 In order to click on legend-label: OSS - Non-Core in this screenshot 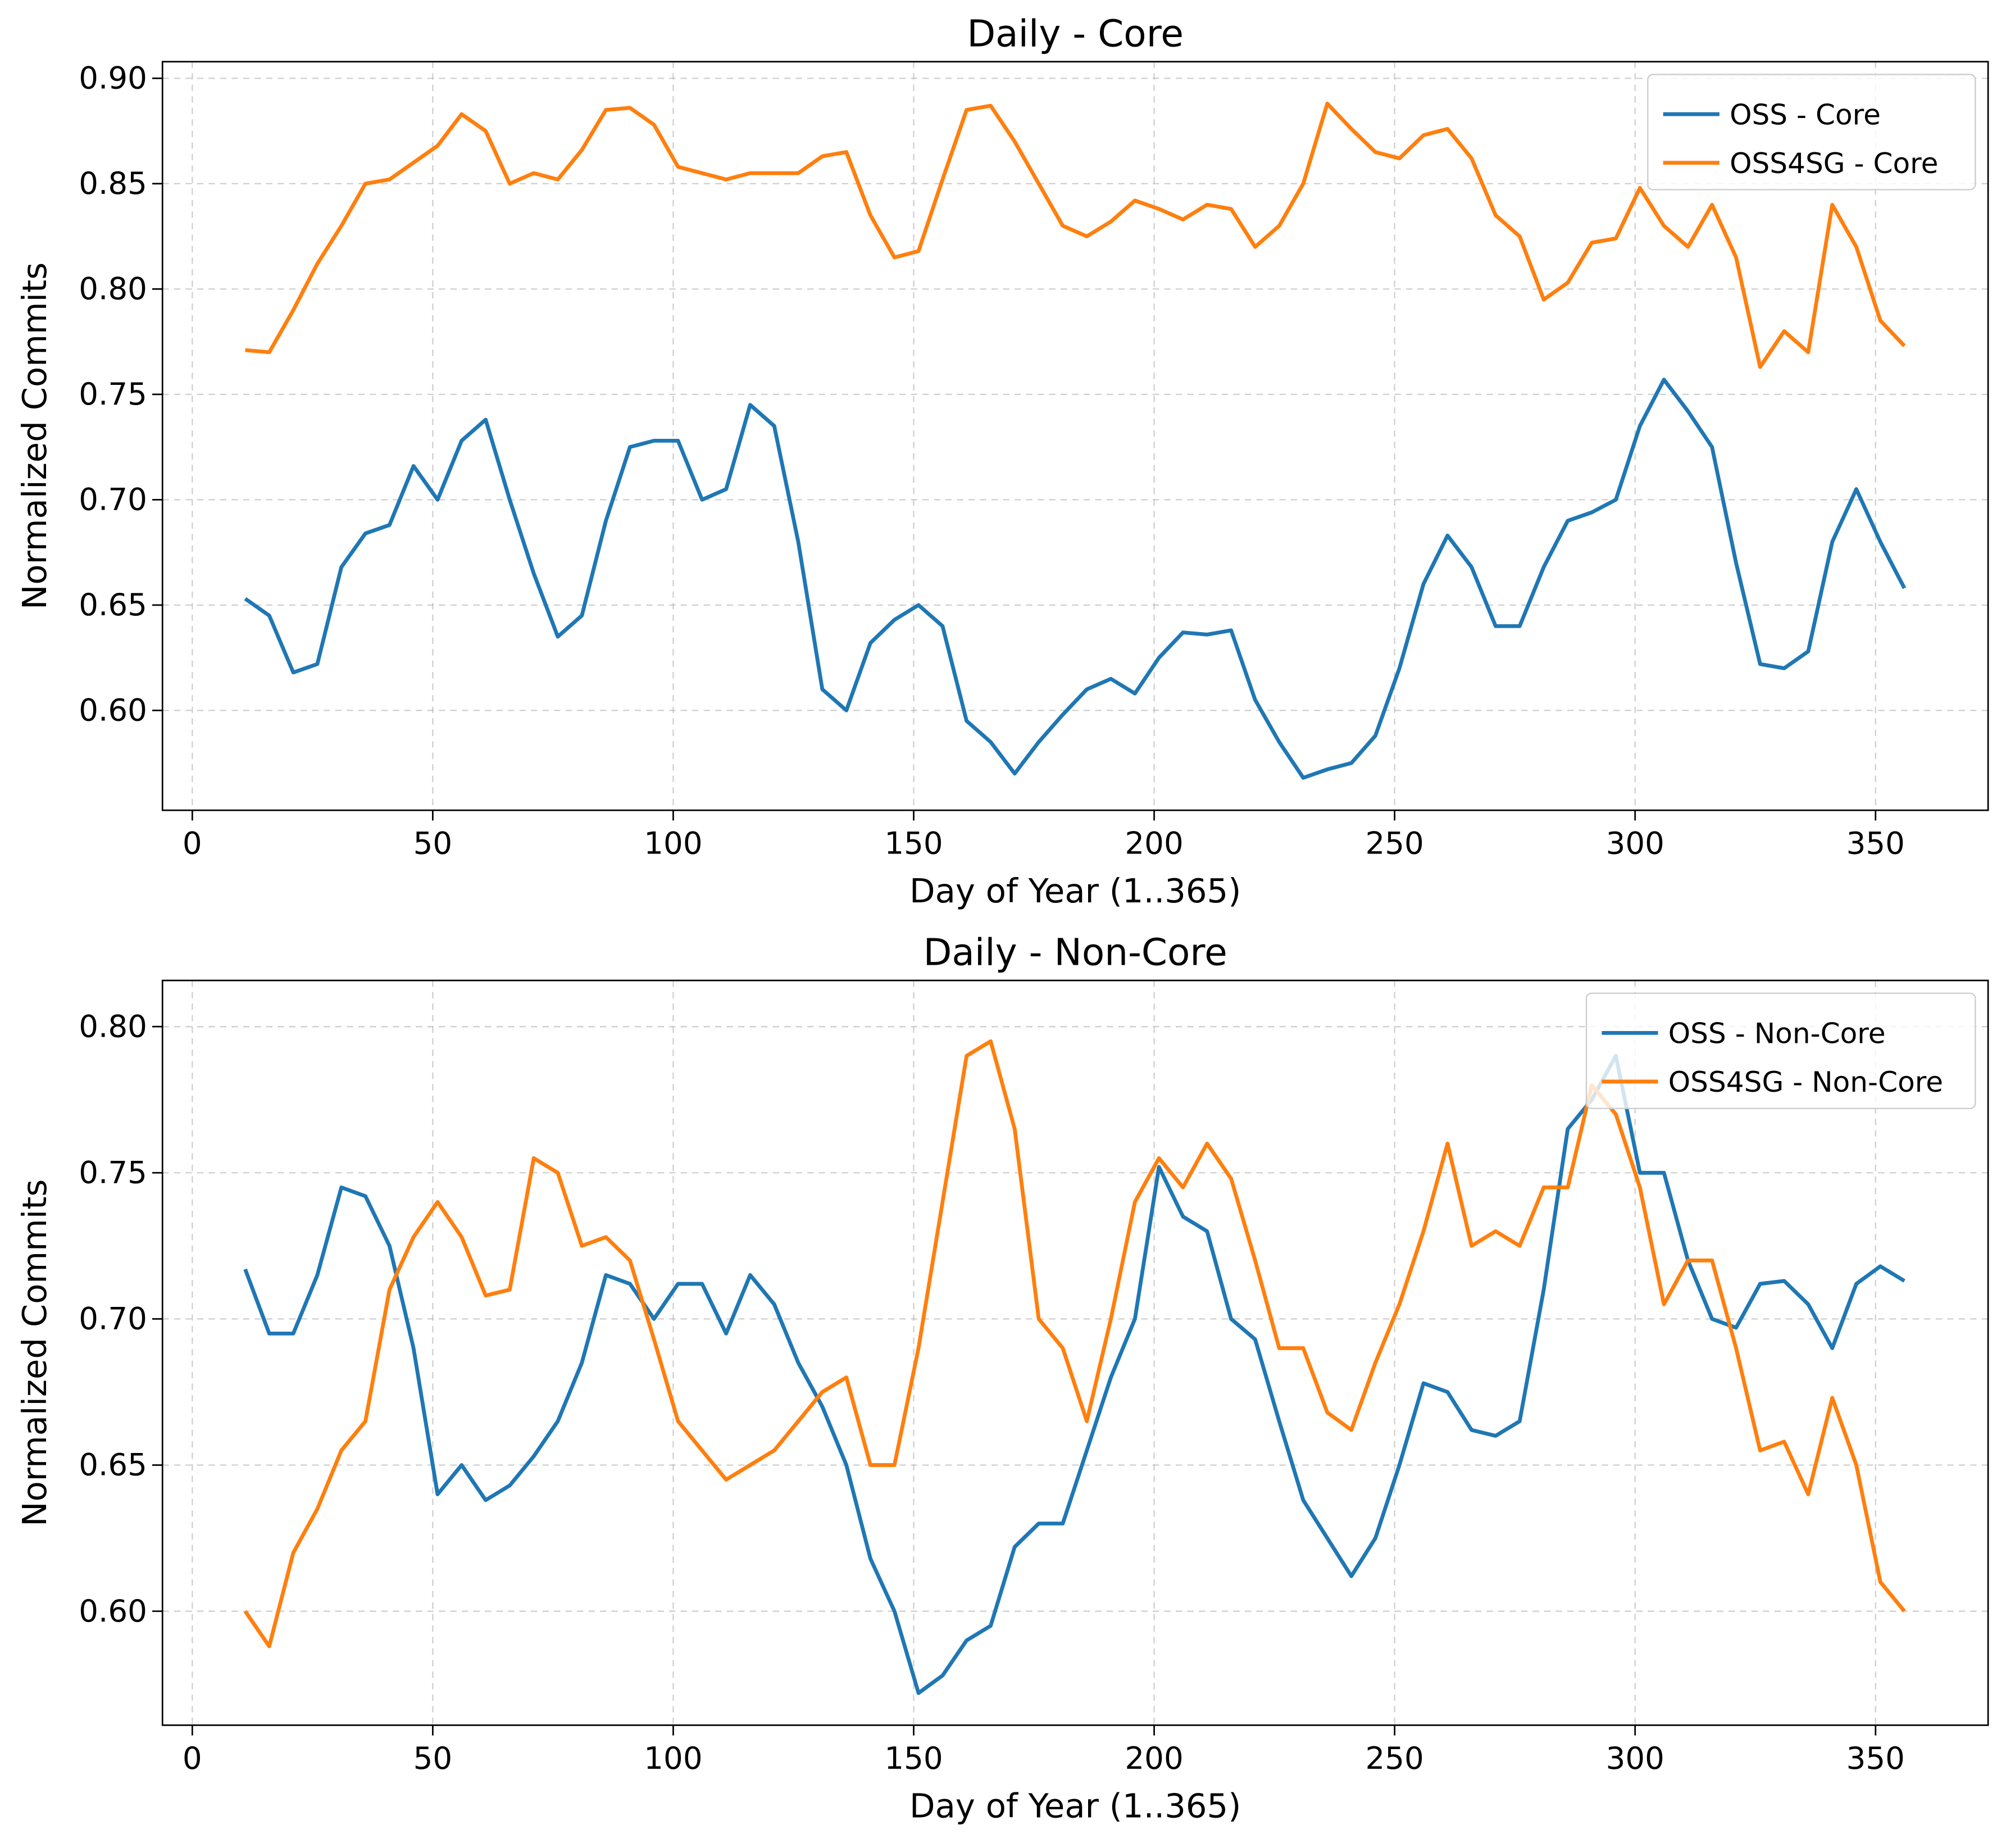, I will do `click(1777, 1033)`.